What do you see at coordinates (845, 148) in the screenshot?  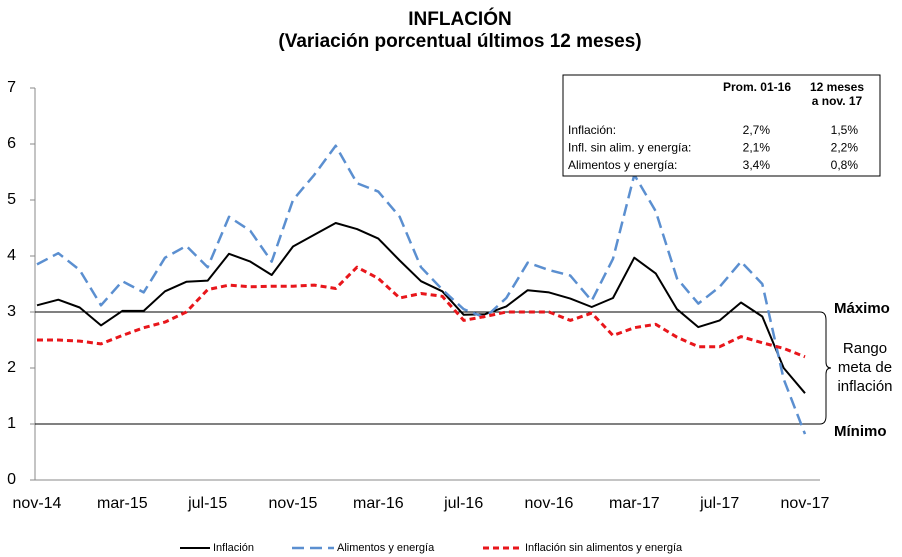 I see `table-cell: 2,2%` at bounding box center [845, 148].